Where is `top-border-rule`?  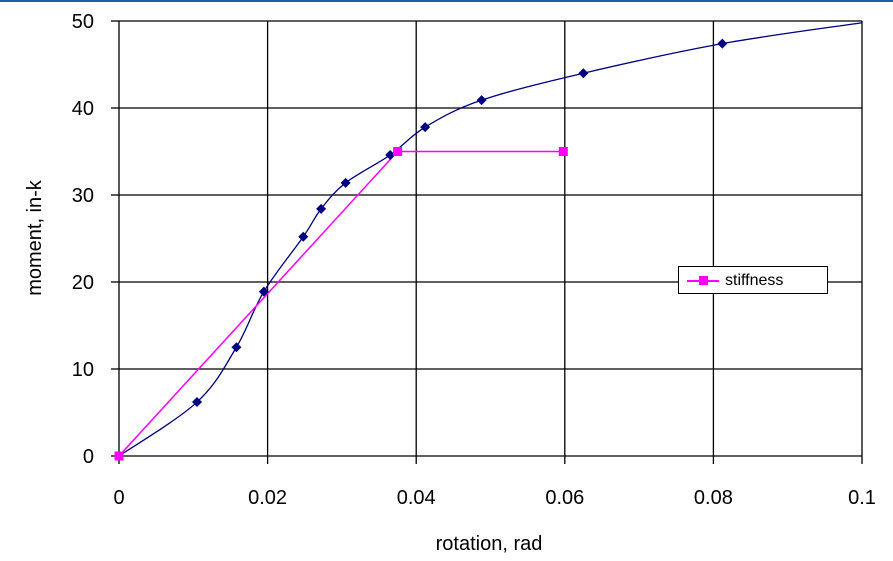
top-border-rule is located at coordinates (446, 1).